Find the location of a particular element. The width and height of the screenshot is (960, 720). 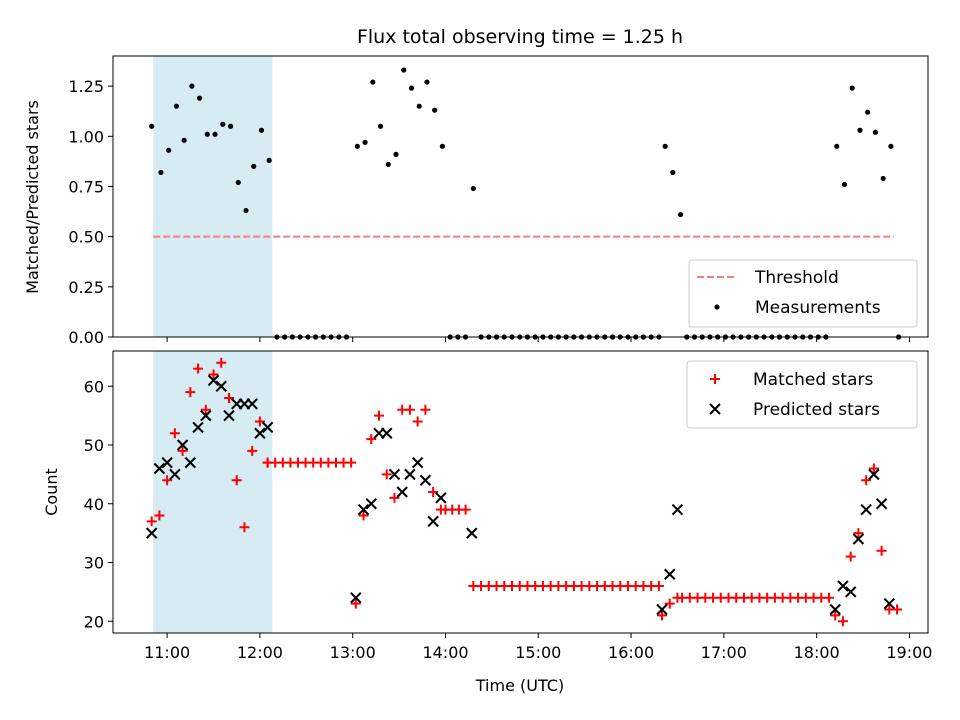

top-y-axis: 0.00 0.25 0.50 0.75 1.00 1.25 is located at coordinates (90, 212).